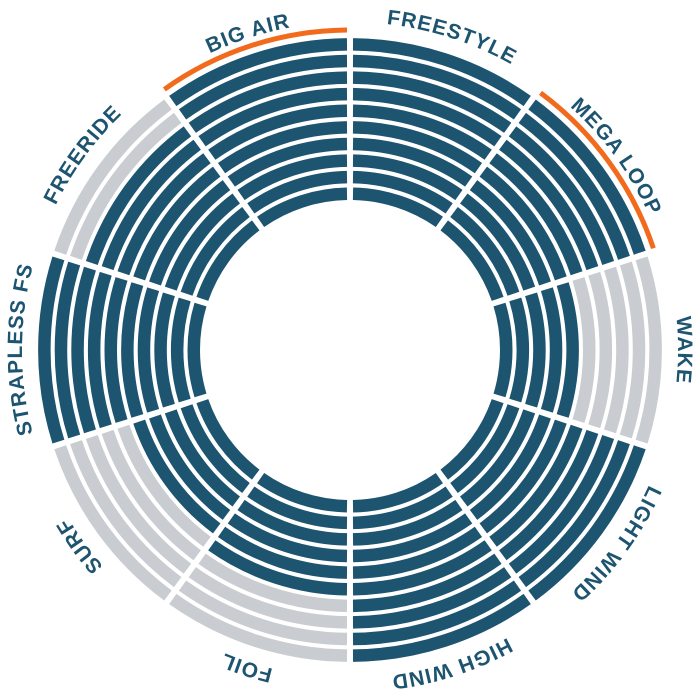  I want to click on category-label-text: FOIL, so click(245, 667).